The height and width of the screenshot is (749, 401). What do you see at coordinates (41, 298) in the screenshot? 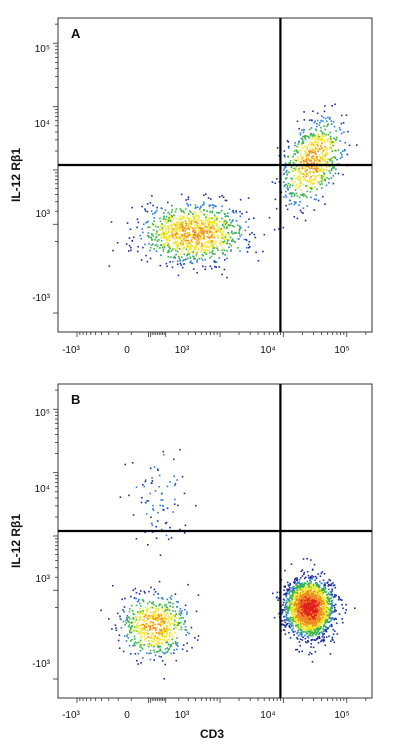
I see `y-tick-label-3: -10³` at bounding box center [41, 298].